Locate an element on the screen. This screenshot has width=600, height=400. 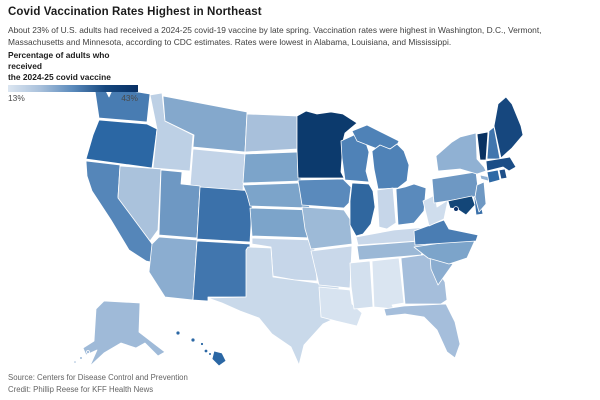
state-AL is located at coordinates (388, 283).